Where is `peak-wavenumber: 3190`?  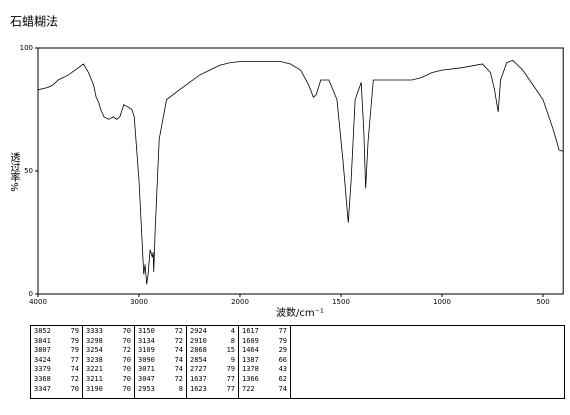 peak-wavenumber: 3190 is located at coordinates (94, 388).